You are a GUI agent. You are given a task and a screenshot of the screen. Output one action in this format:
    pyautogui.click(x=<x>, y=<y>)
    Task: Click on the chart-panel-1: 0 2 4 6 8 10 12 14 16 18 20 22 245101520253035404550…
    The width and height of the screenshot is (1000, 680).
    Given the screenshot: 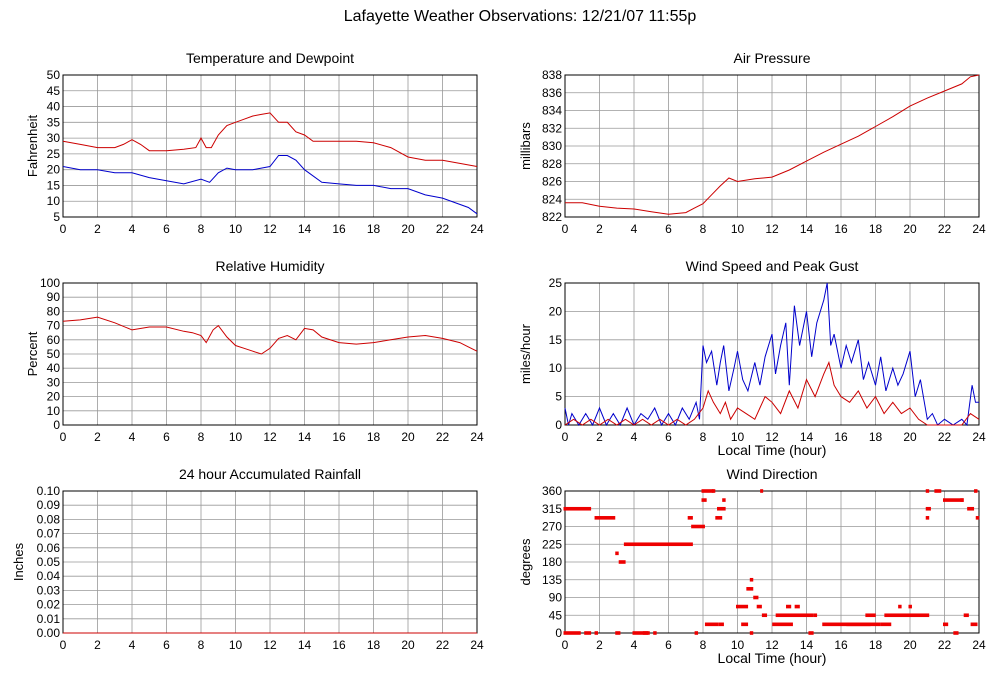 What is the action you would take?
    pyautogui.click(x=254, y=143)
    